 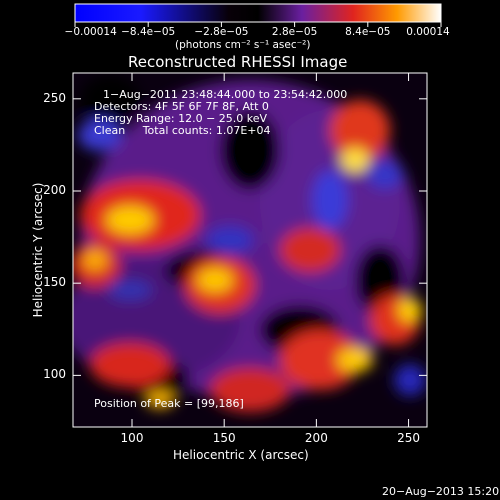 What do you see at coordinates (238, 62) in the screenshot?
I see `chart-title: Reconstructed RHESSI Image` at bounding box center [238, 62].